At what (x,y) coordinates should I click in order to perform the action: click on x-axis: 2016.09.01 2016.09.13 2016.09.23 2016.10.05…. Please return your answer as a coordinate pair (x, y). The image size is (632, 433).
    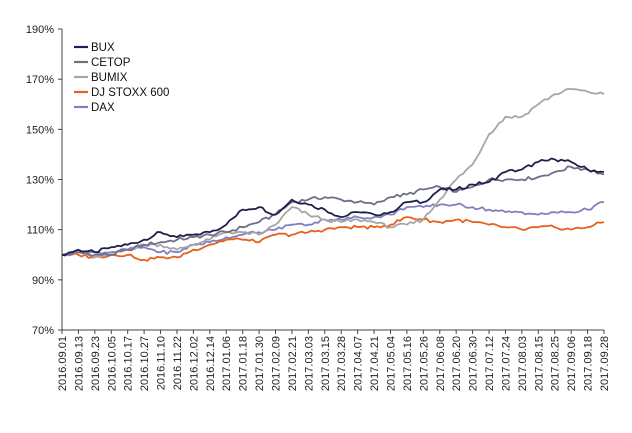
    Looking at the image, I should click on (334, 360).